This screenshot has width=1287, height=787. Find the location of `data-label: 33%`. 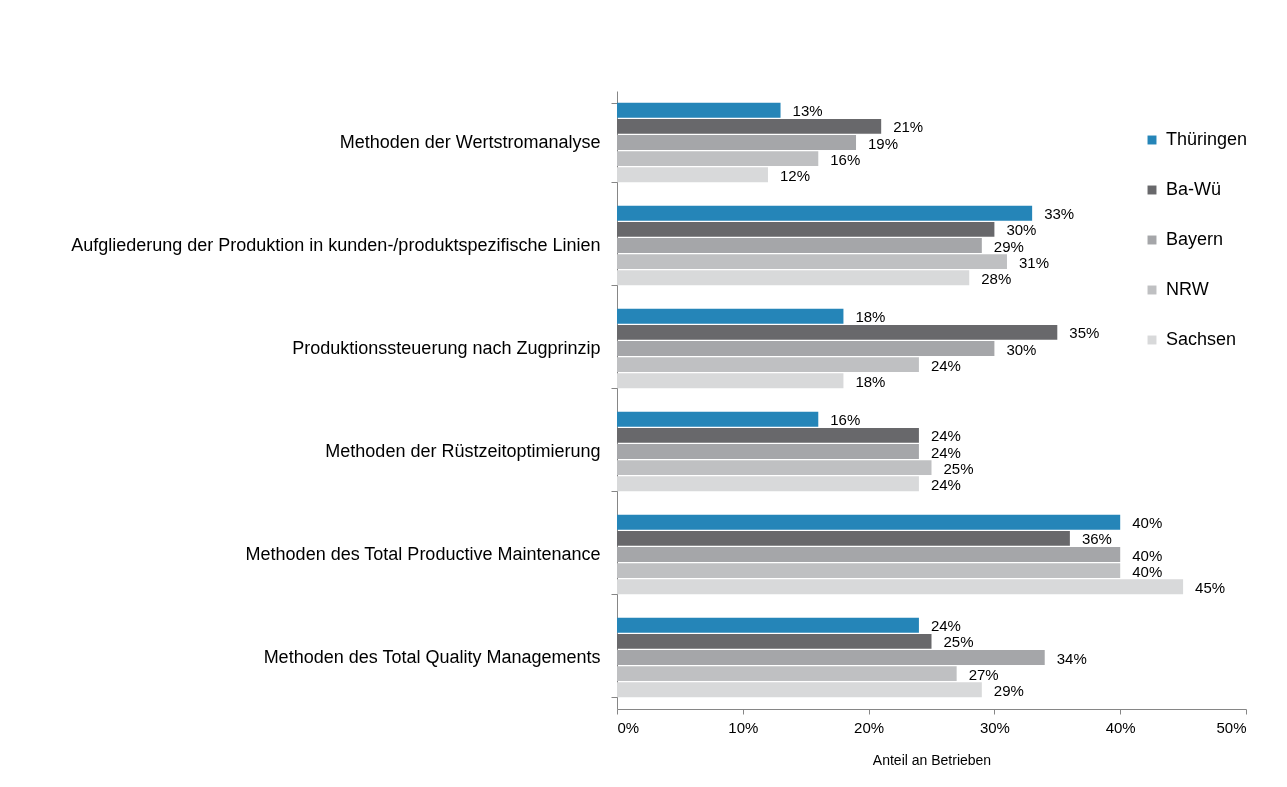

data-label: 33% is located at coordinates (1059, 214).